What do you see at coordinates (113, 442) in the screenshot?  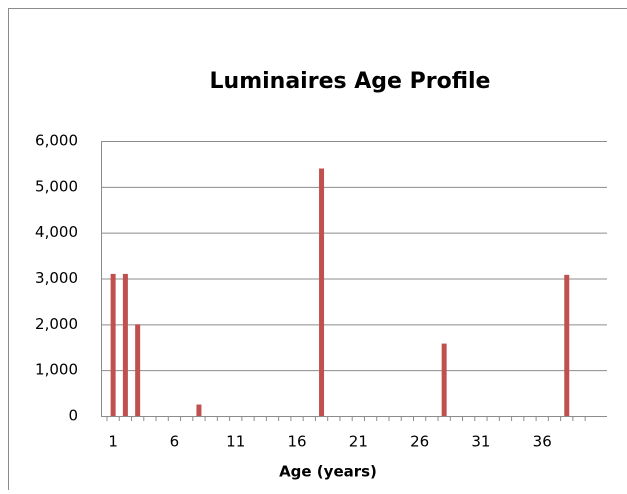 I see `x-tick-label: 1` at bounding box center [113, 442].